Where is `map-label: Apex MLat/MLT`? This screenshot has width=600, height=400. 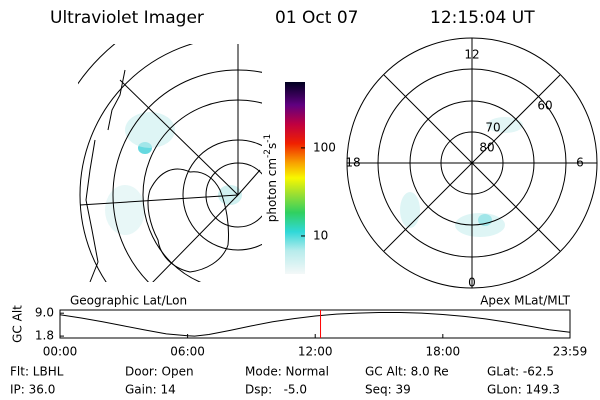
map-label: Apex MLat/MLT is located at coordinates (525, 301).